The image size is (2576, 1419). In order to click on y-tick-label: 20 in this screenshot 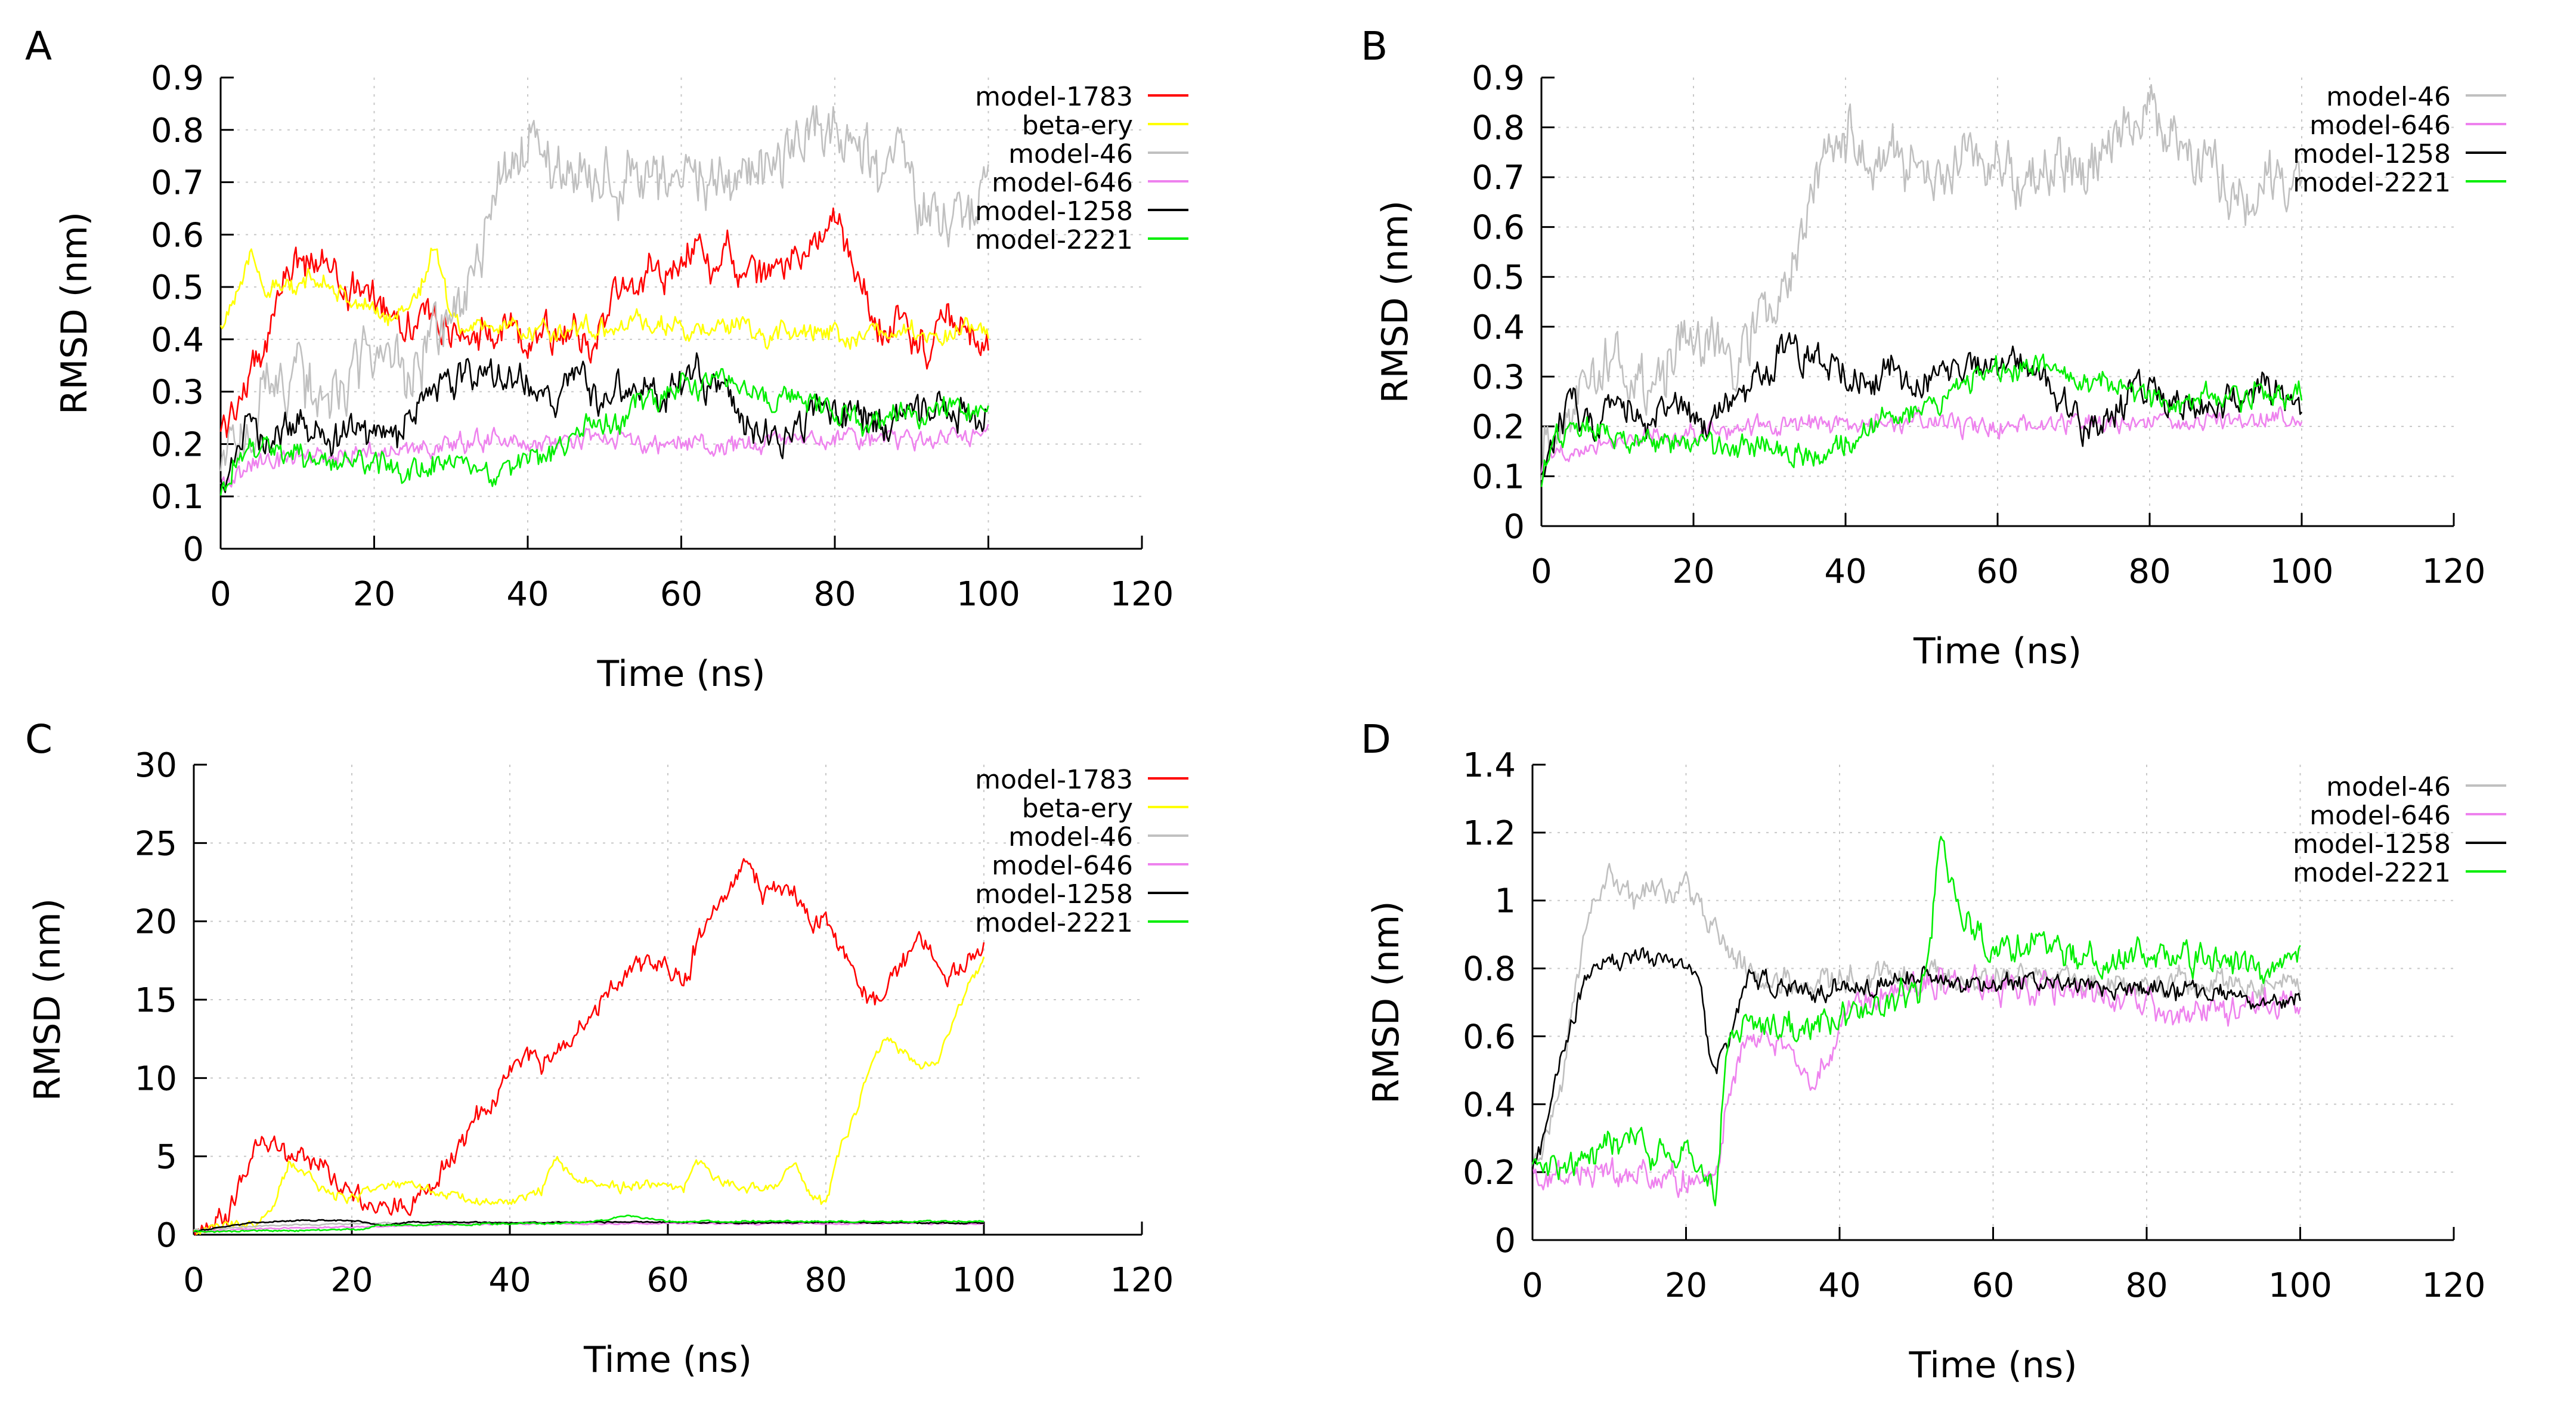, I will do `click(156, 922)`.